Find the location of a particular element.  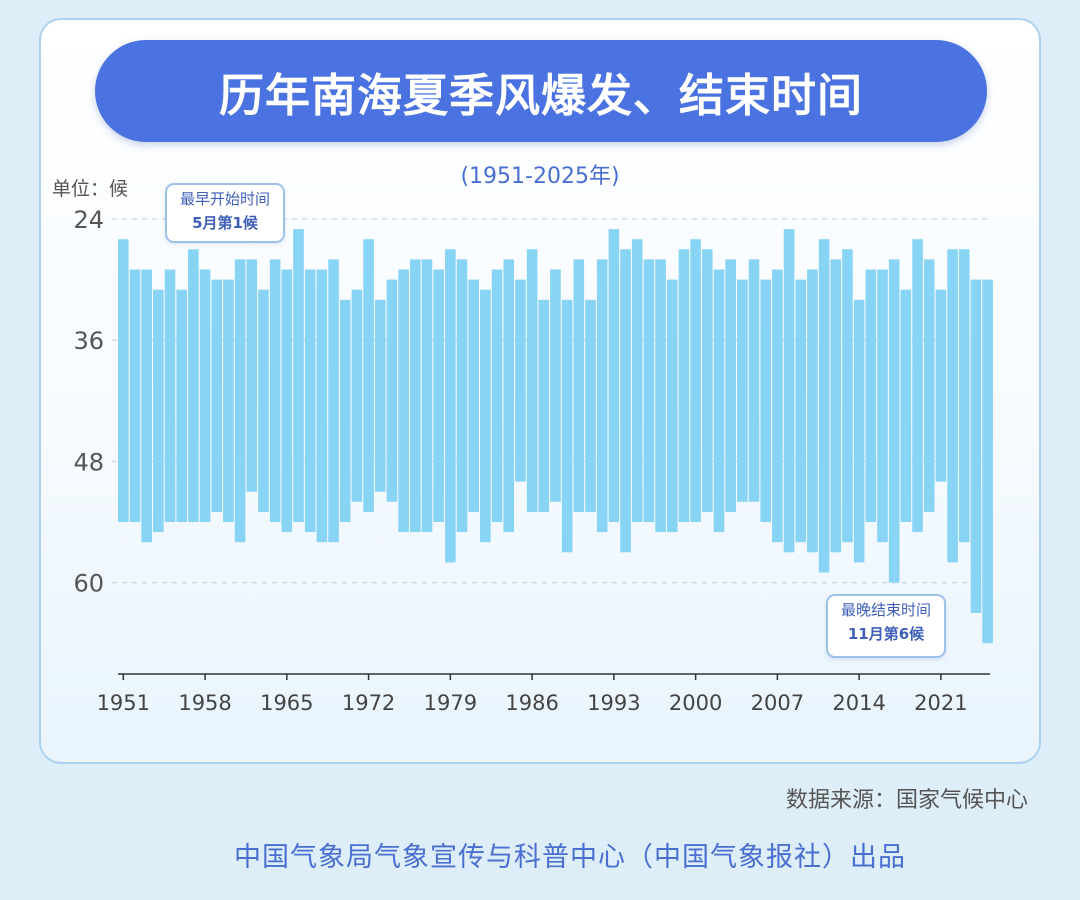

bar-1953 is located at coordinates (146, 406).